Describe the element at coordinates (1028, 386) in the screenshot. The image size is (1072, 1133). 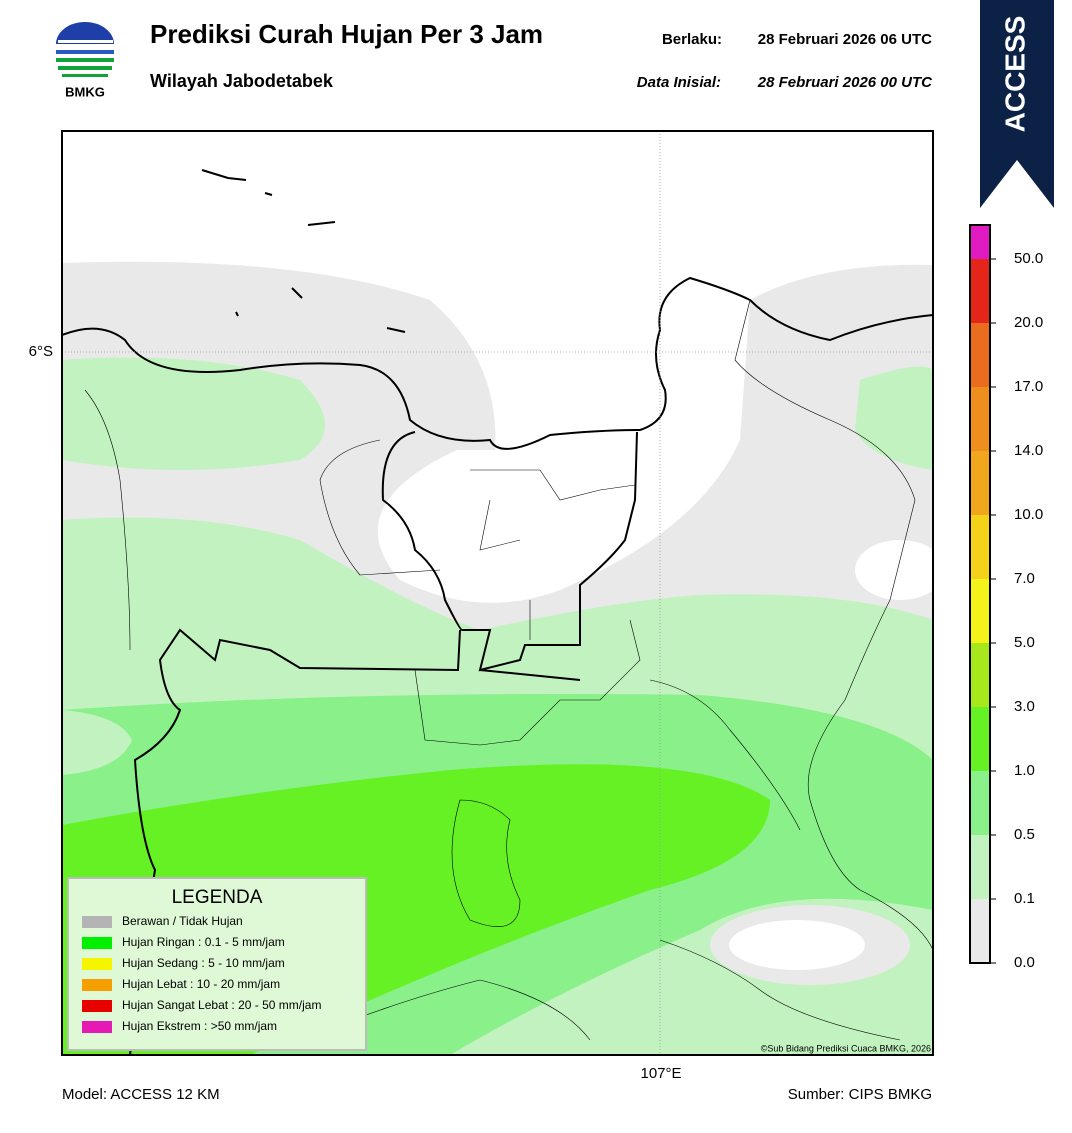
I see `colorbar-tick-label: 17.0` at that location.